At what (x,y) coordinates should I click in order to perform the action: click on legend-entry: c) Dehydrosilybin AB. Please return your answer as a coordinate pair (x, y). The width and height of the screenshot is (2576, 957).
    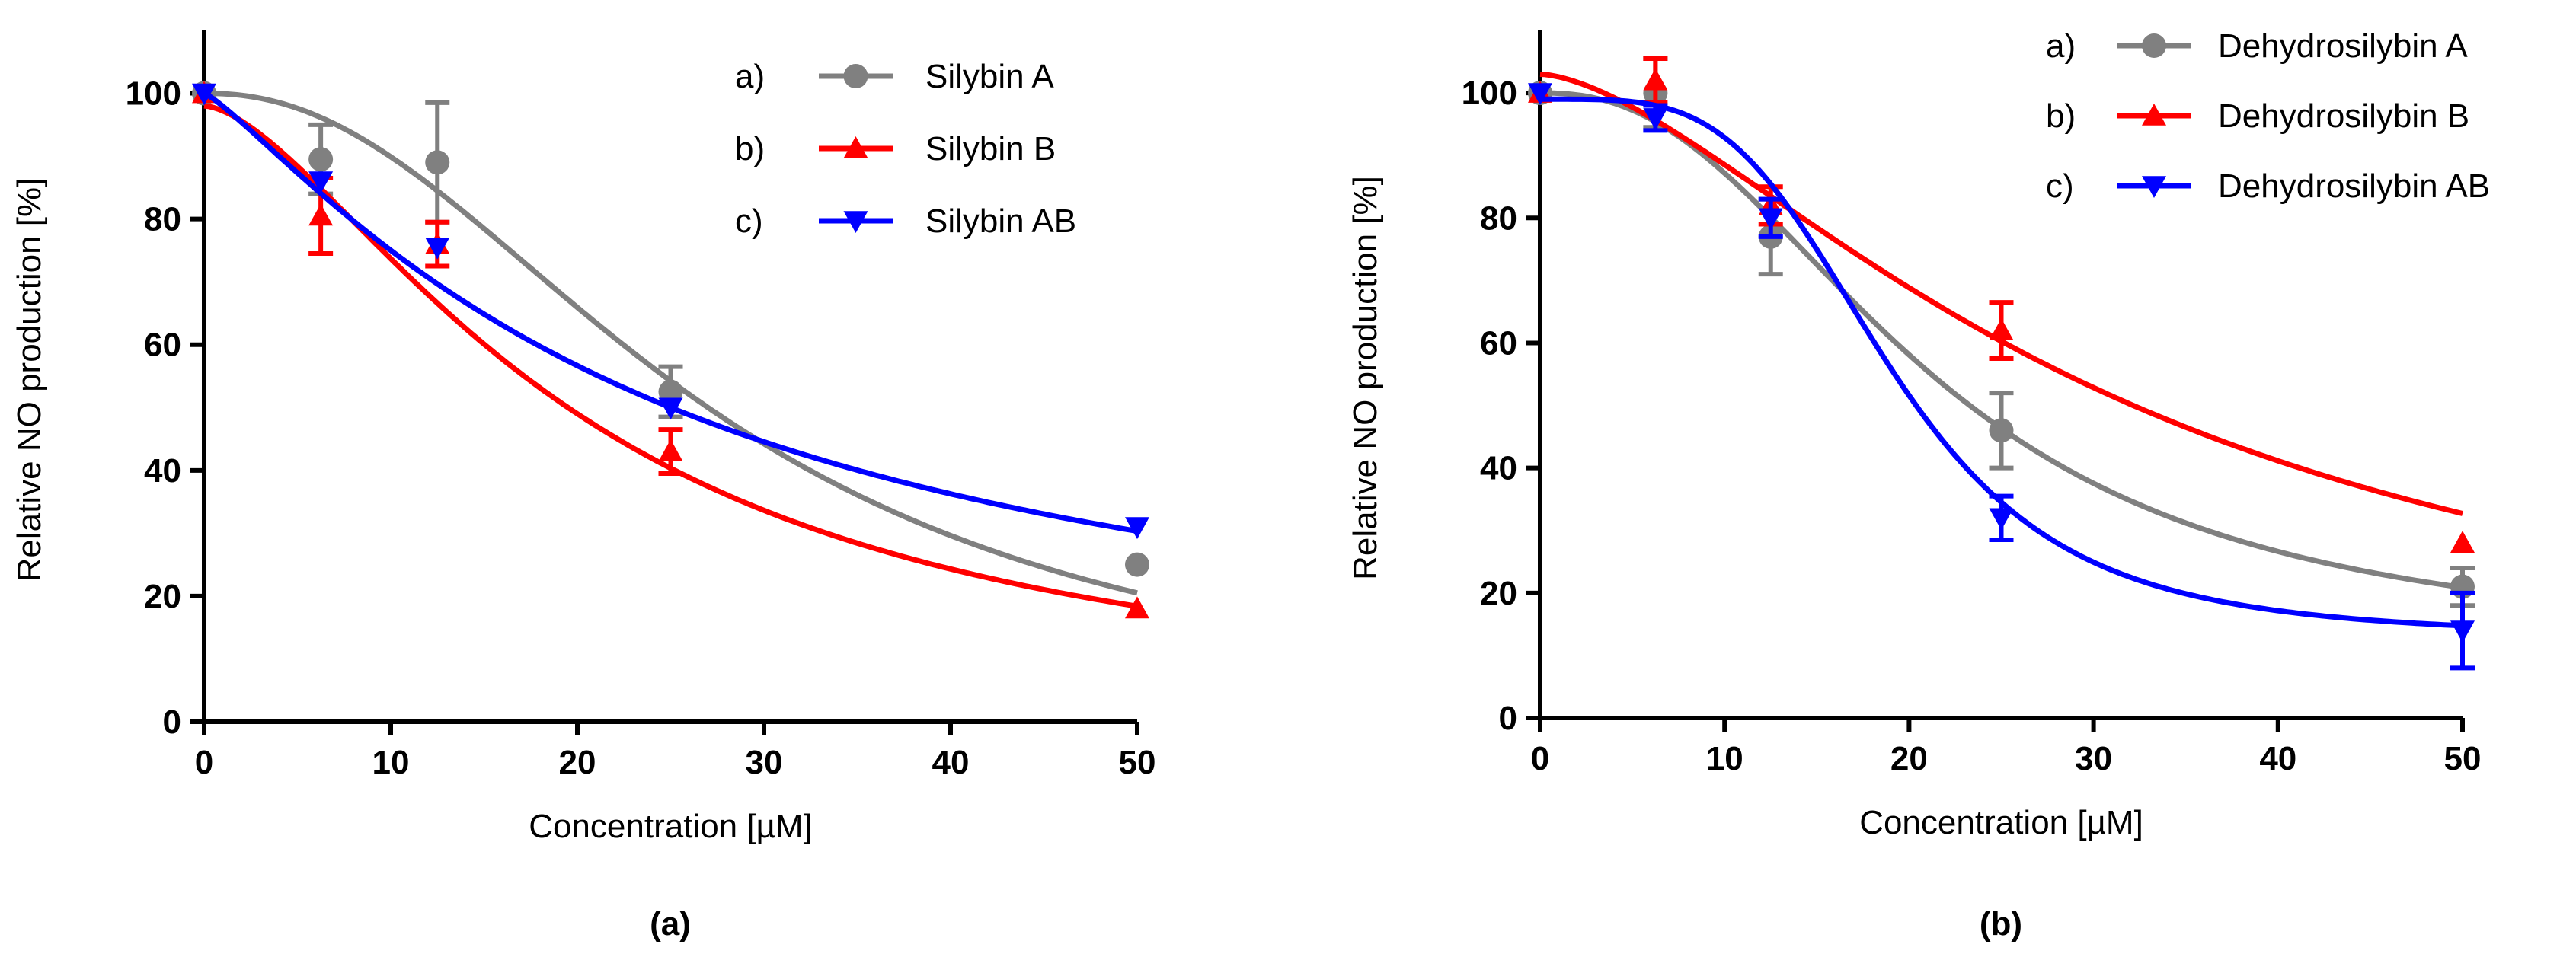
    Looking at the image, I should click on (2268, 186).